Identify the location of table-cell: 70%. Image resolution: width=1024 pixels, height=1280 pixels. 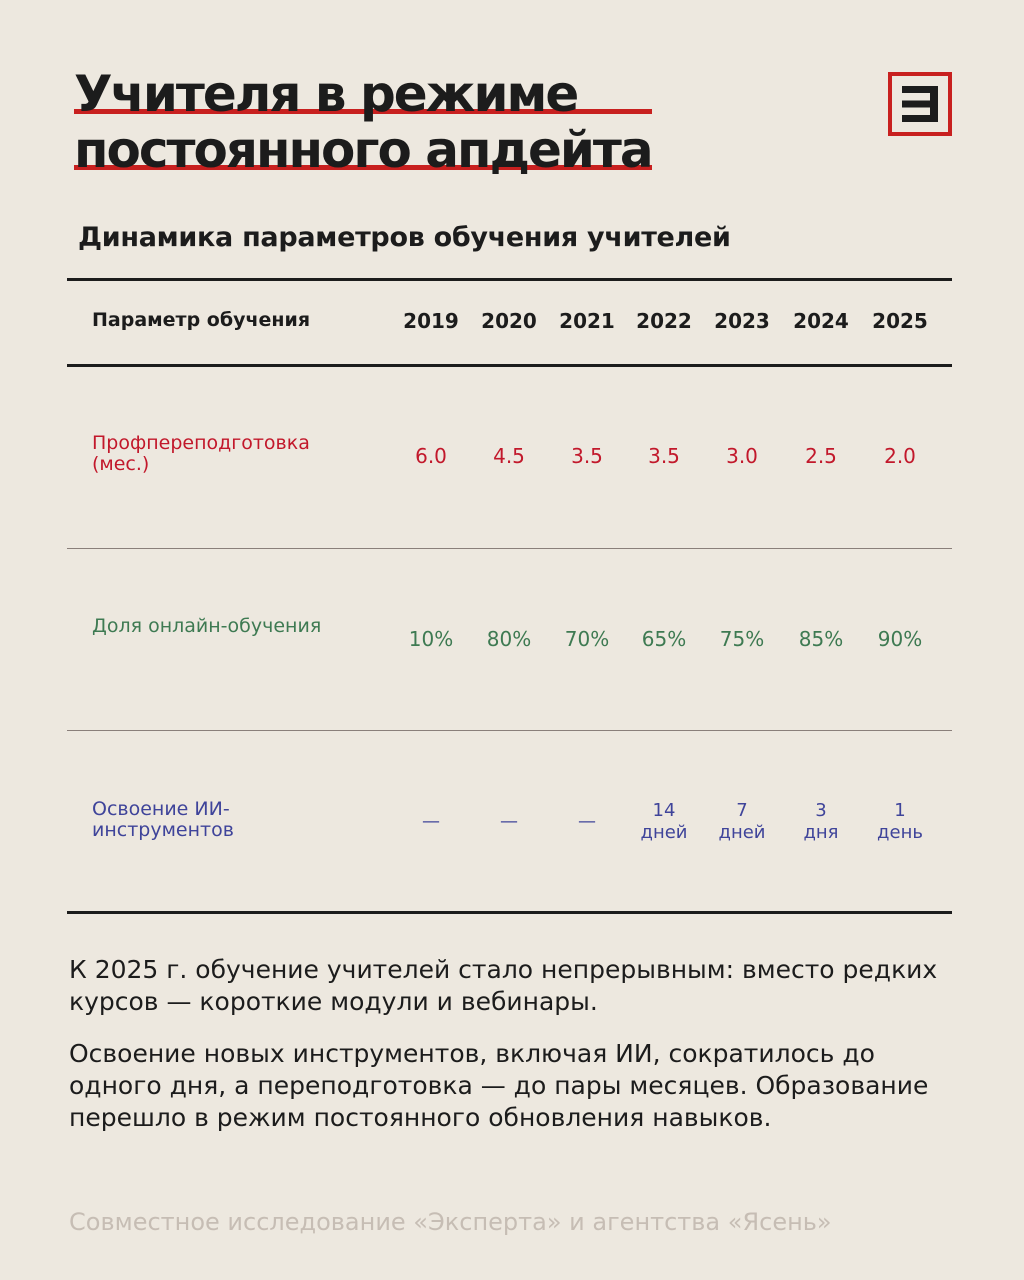
(587, 639).